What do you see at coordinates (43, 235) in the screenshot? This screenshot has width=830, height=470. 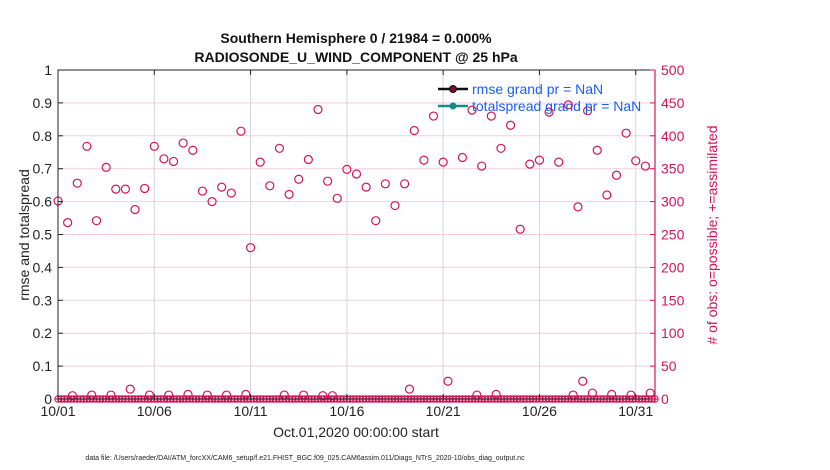 I see `y-tick-label-left: 0.5` at bounding box center [43, 235].